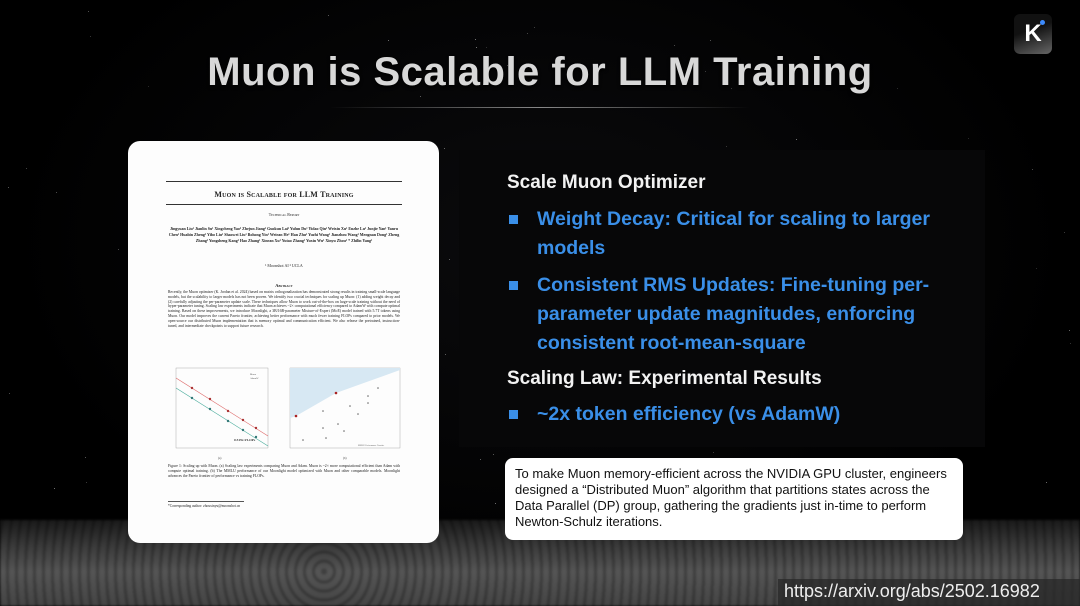 This screenshot has width=1080, height=606. Describe the element at coordinates (1042, 22) in the screenshot. I see `logo-dot-icon` at that location.